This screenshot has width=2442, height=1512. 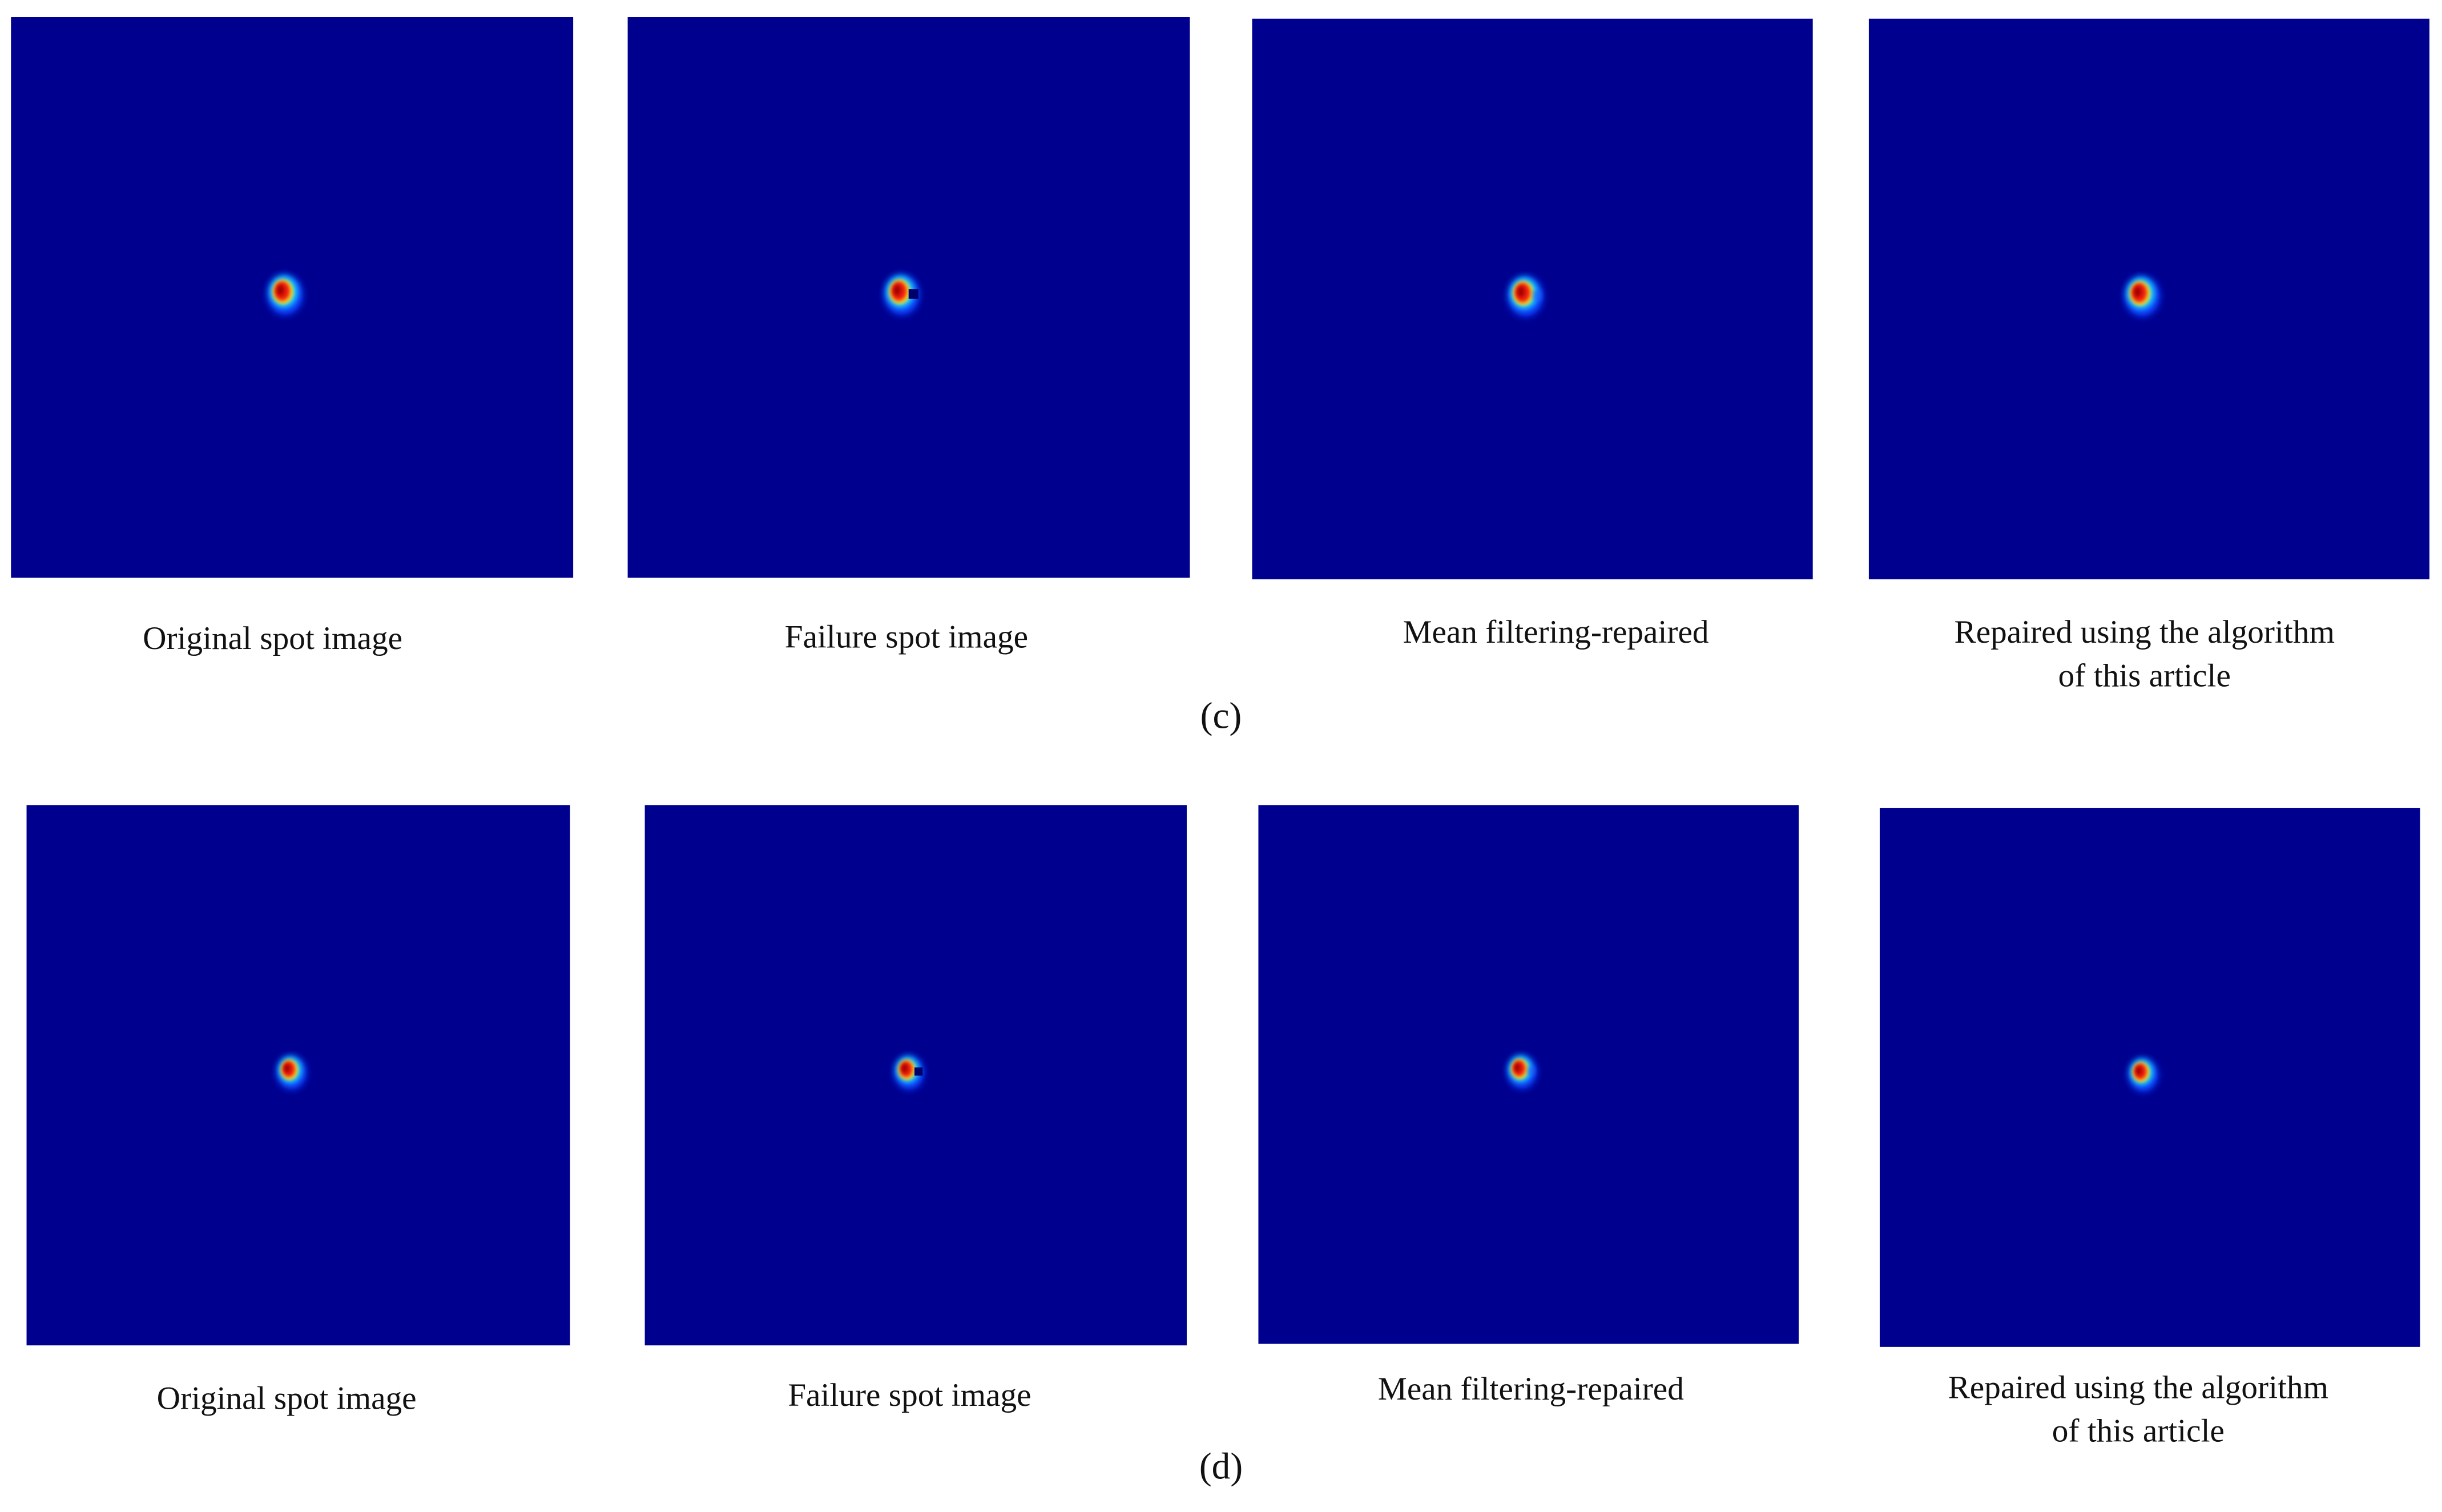 What do you see at coordinates (1221, 1466) in the screenshot?
I see `panel-label: (d)` at bounding box center [1221, 1466].